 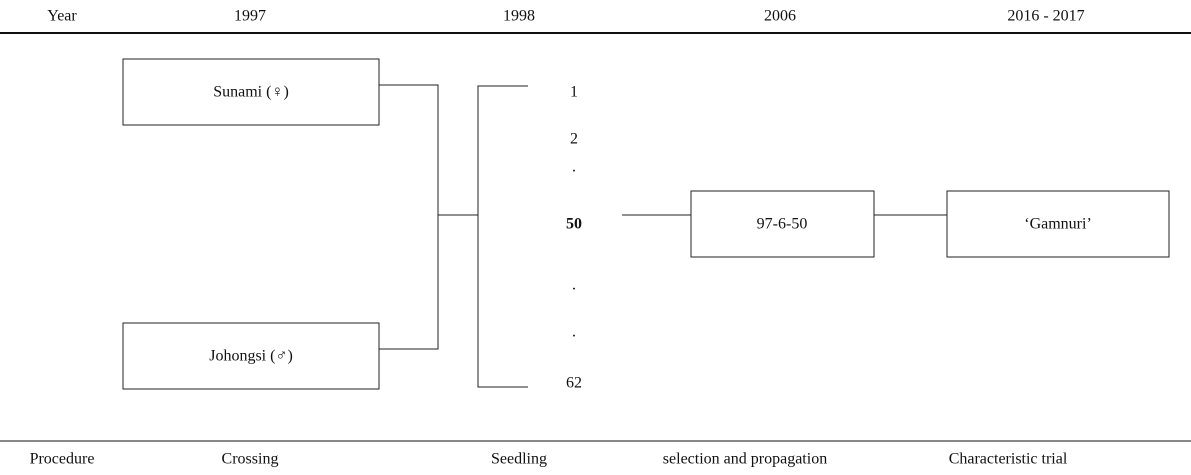 What do you see at coordinates (574, 224) in the screenshot?
I see `seedling-number: 50` at bounding box center [574, 224].